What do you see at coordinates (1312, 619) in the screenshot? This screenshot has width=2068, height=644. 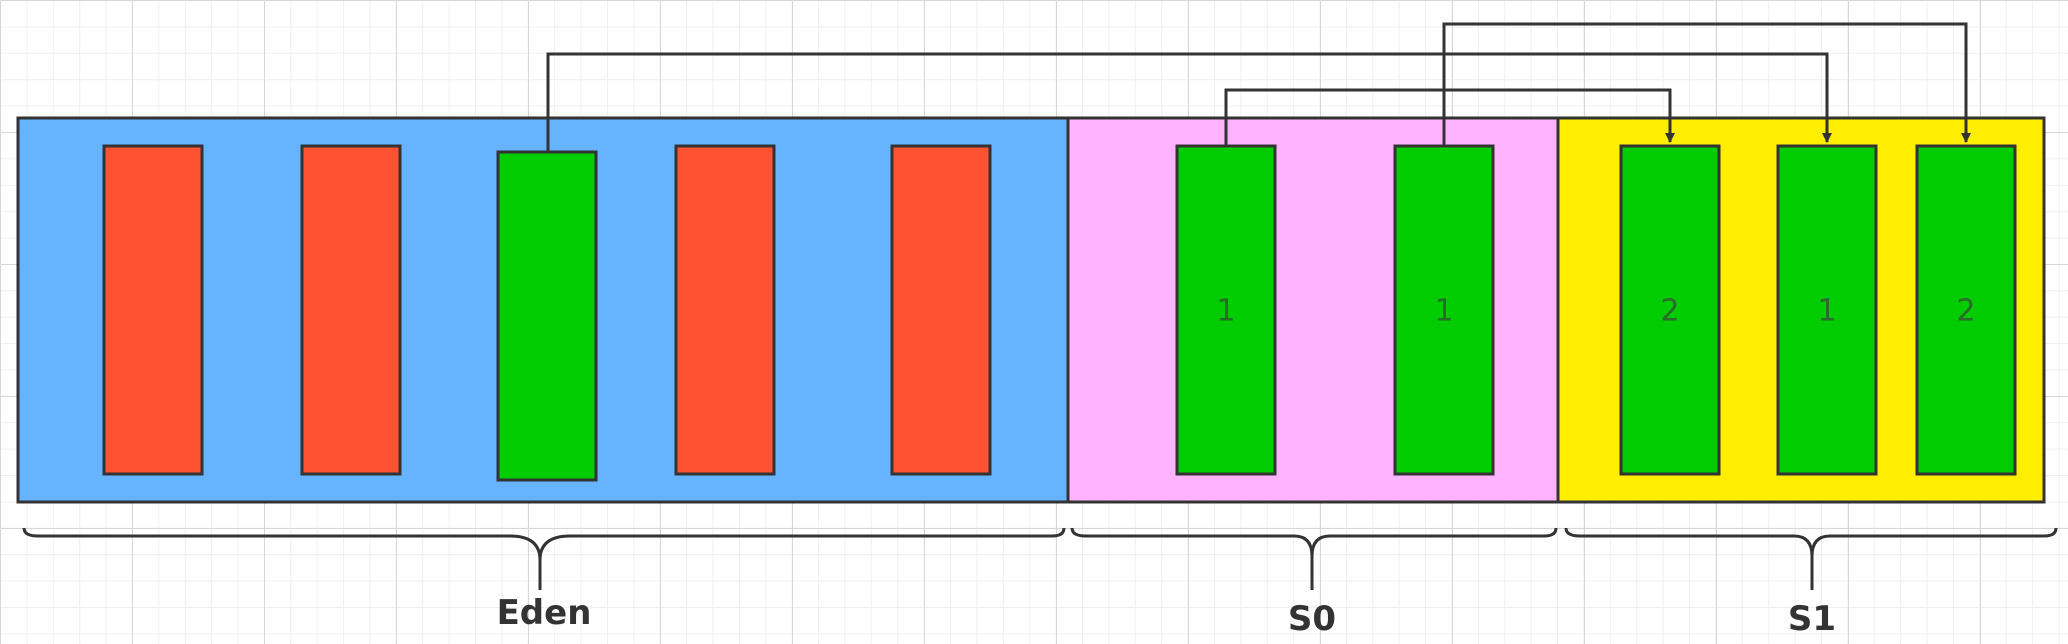 I see `region-label-s0: S0` at bounding box center [1312, 619].